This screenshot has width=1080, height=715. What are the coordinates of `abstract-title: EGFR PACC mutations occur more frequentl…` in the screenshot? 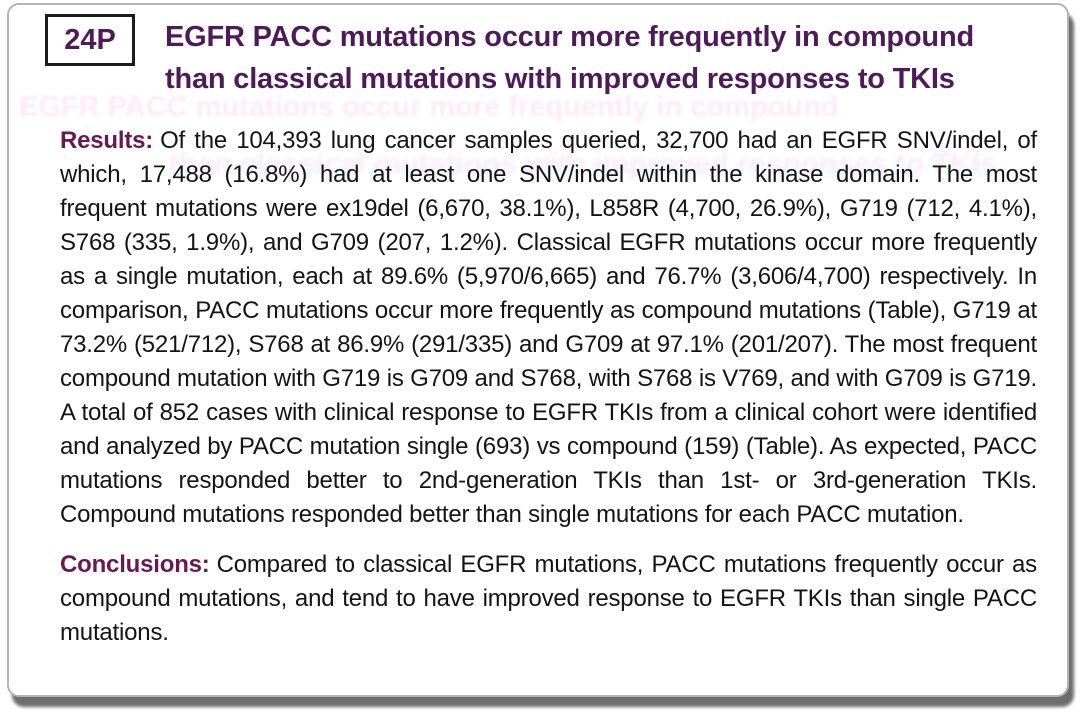 It's located at (569, 58).